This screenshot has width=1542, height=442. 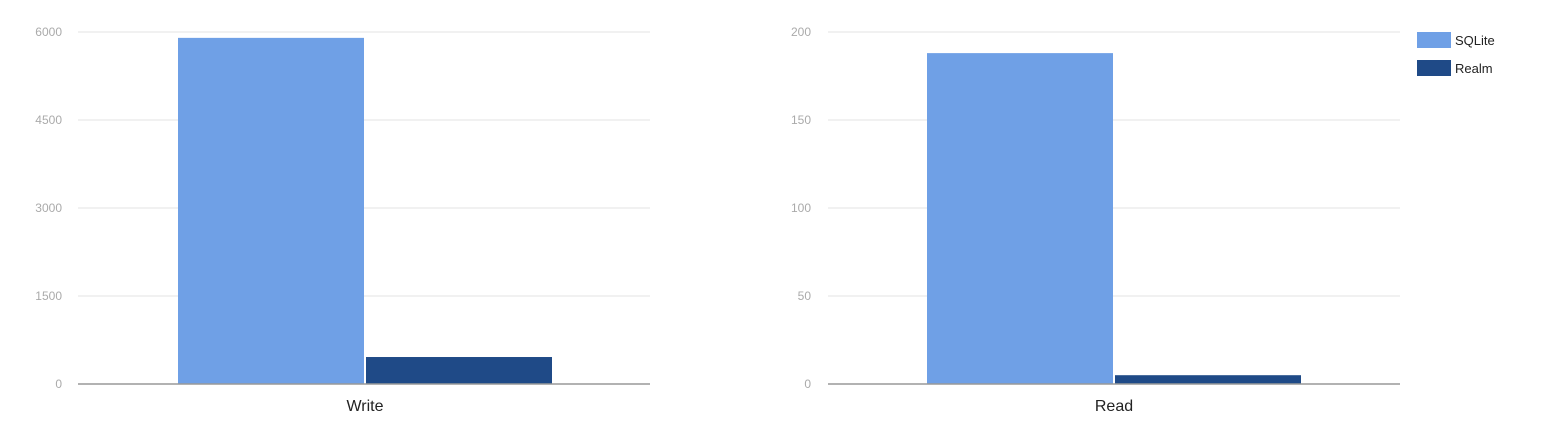 I want to click on y-tick-label: 1500, so click(x=48, y=296).